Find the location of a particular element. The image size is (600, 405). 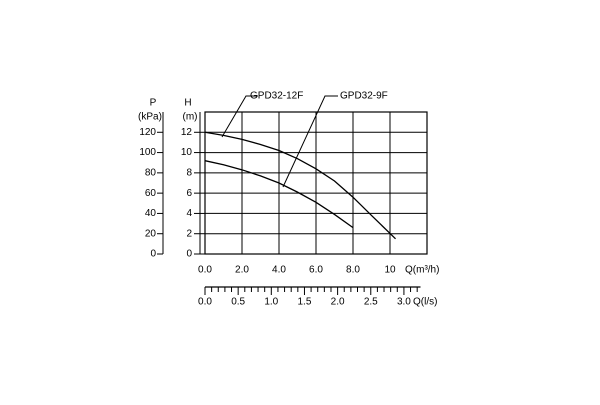

x-tick-label: 4.0 is located at coordinates (279, 270).